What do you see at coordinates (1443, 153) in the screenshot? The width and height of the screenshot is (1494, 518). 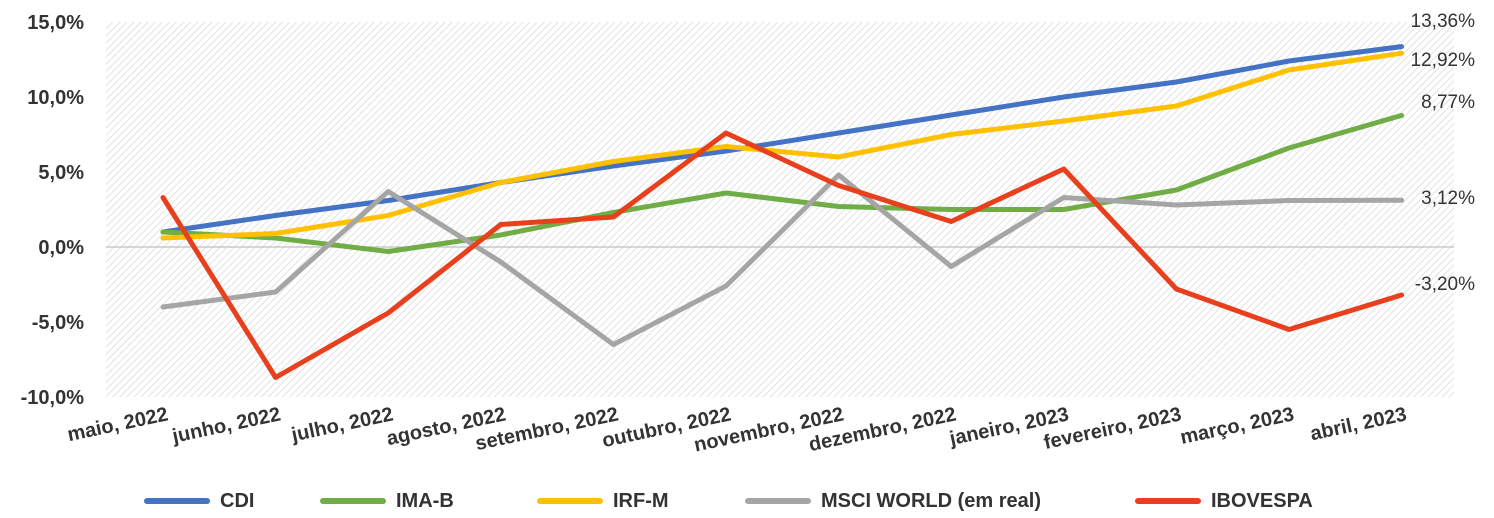 I see `end-labels: 13,36% 8,77% 12,92% 3,12% -3,20%` at bounding box center [1443, 153].